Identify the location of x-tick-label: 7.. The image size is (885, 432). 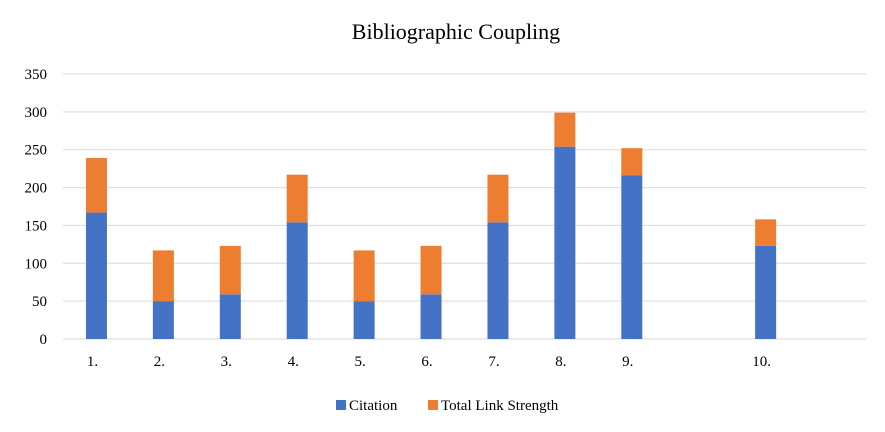
(493, 362).